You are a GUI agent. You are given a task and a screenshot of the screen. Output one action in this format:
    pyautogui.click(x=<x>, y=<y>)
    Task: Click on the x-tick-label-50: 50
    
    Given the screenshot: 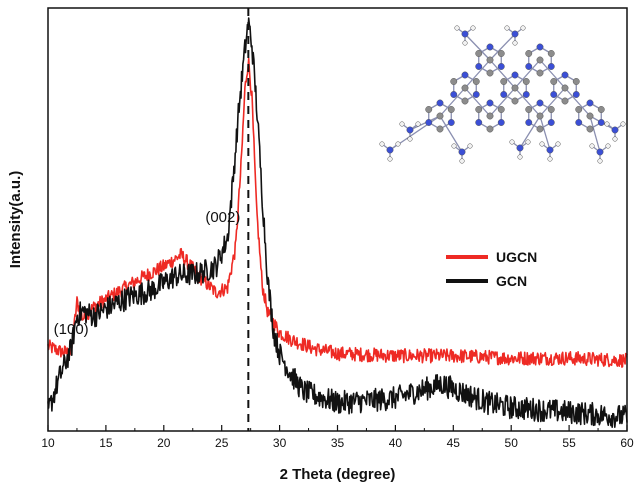 What is the action you would take?
    pyautogui.click(x=512, y=443)
    